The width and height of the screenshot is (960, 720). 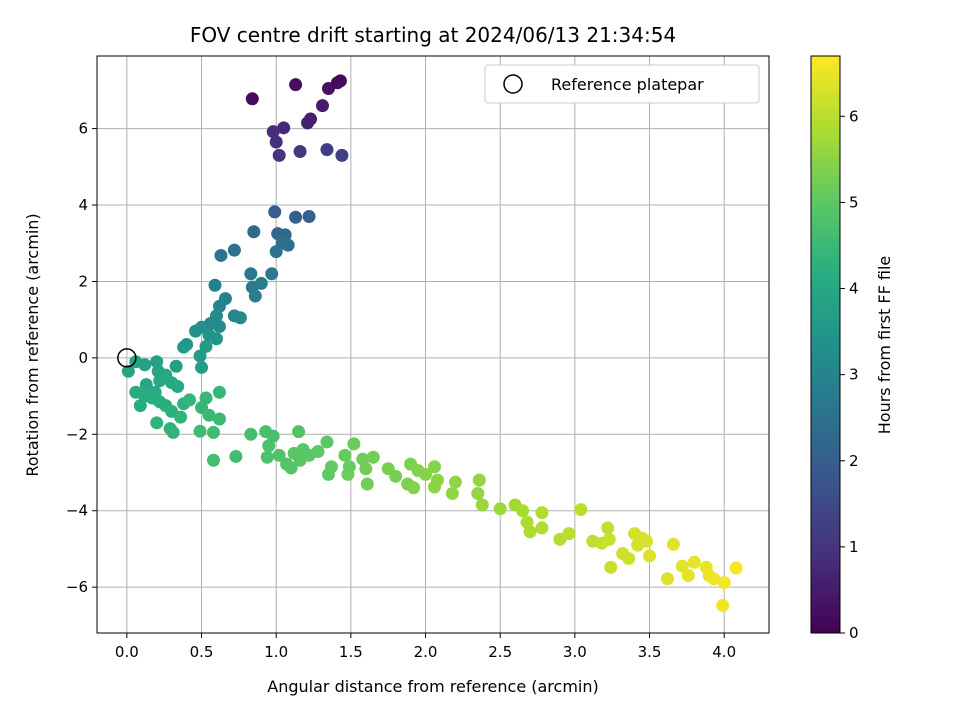 I want to click on legend-box, so click(x=622, y=84).